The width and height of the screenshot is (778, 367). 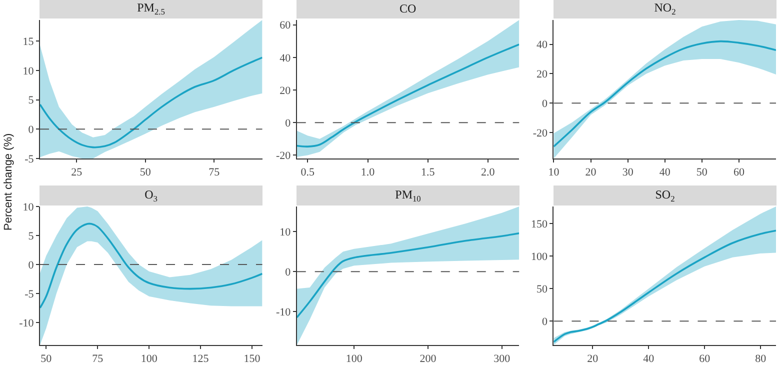 I want to click on y-tick-label: 100, so click(x=539, y=256).